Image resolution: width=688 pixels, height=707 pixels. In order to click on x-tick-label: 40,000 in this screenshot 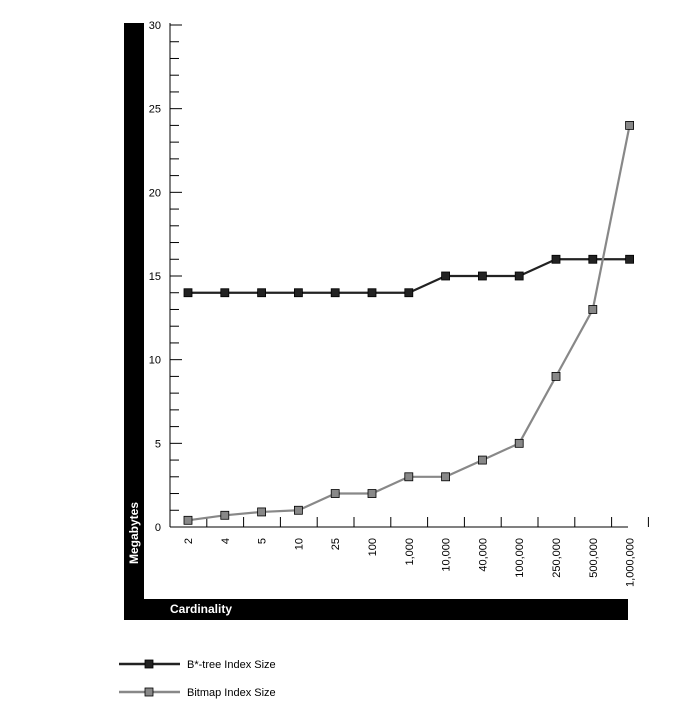, I will do `click(483, 555)`.